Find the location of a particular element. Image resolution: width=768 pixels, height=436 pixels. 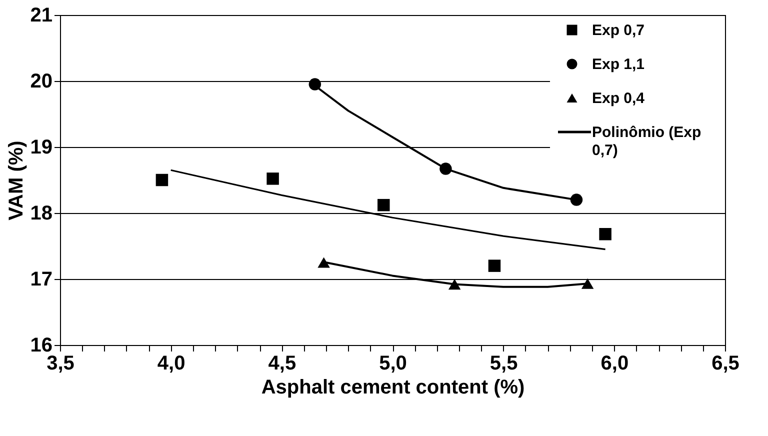

x-tick-label: 4,0 is located at coordinates (171, 363).